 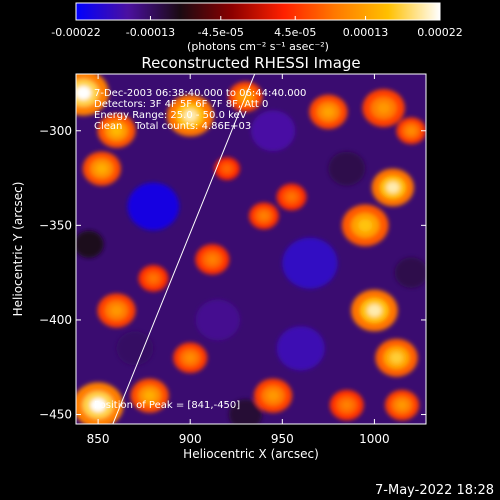 I want to click on x-axis-label: Heliocentric X (arcsec), so click(x=251, y=454).